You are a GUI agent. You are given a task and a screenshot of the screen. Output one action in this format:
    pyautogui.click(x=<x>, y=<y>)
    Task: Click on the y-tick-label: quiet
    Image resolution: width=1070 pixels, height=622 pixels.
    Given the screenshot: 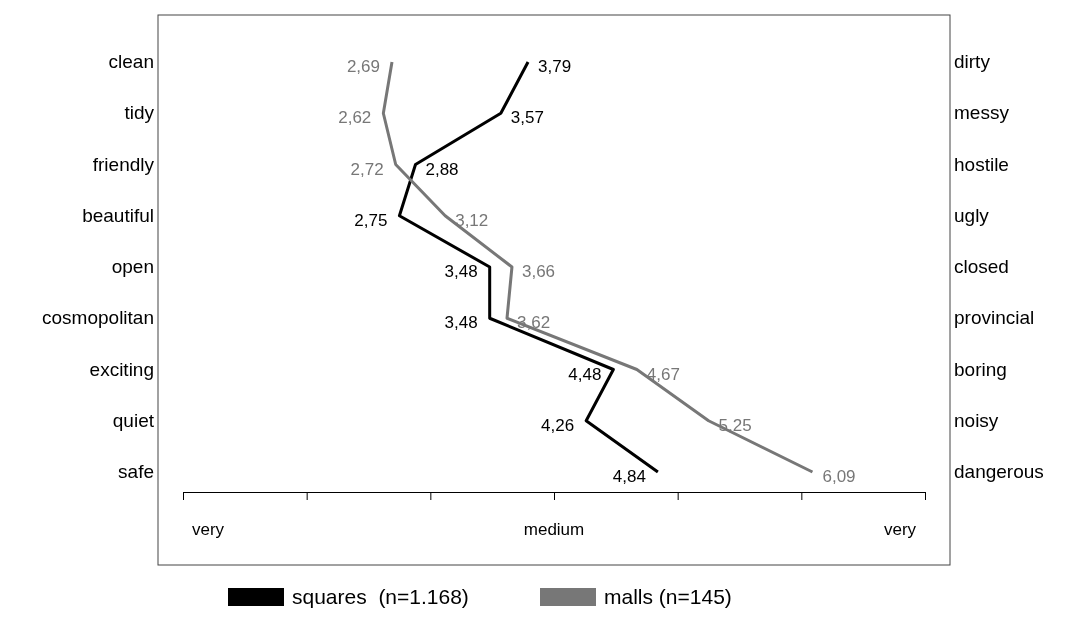 What is the action you would take?
    pyautogui.click(x=133, y=420)
    